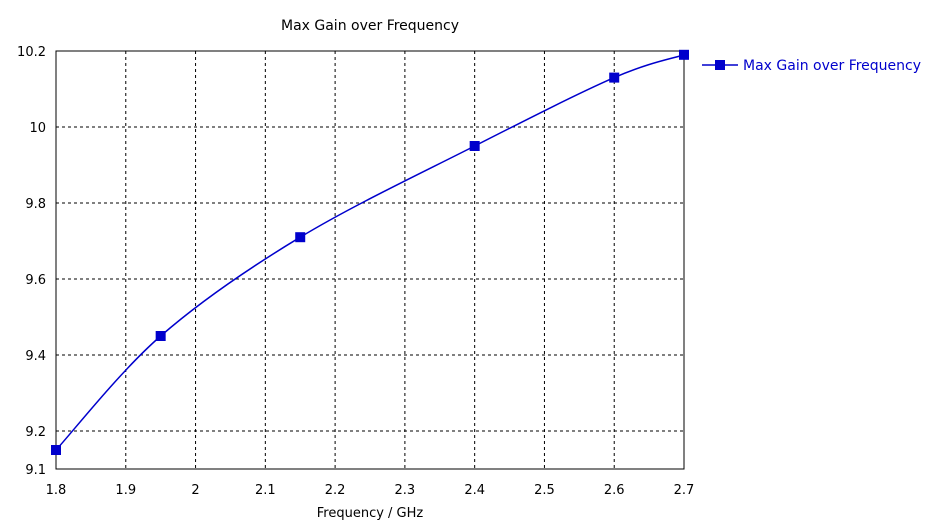  I want to click on x-axis-label: Frequency / GHz, so click(370, 513).